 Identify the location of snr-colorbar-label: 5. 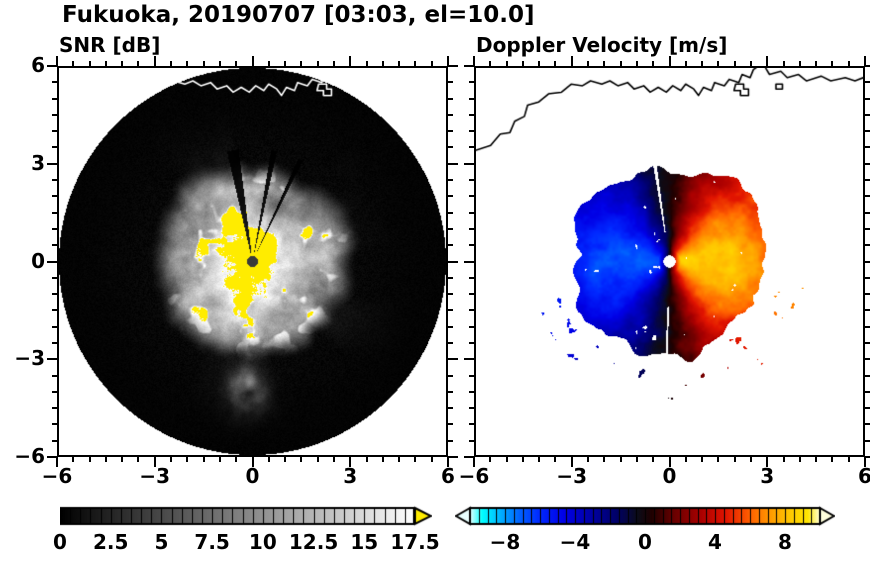
(161, 542).